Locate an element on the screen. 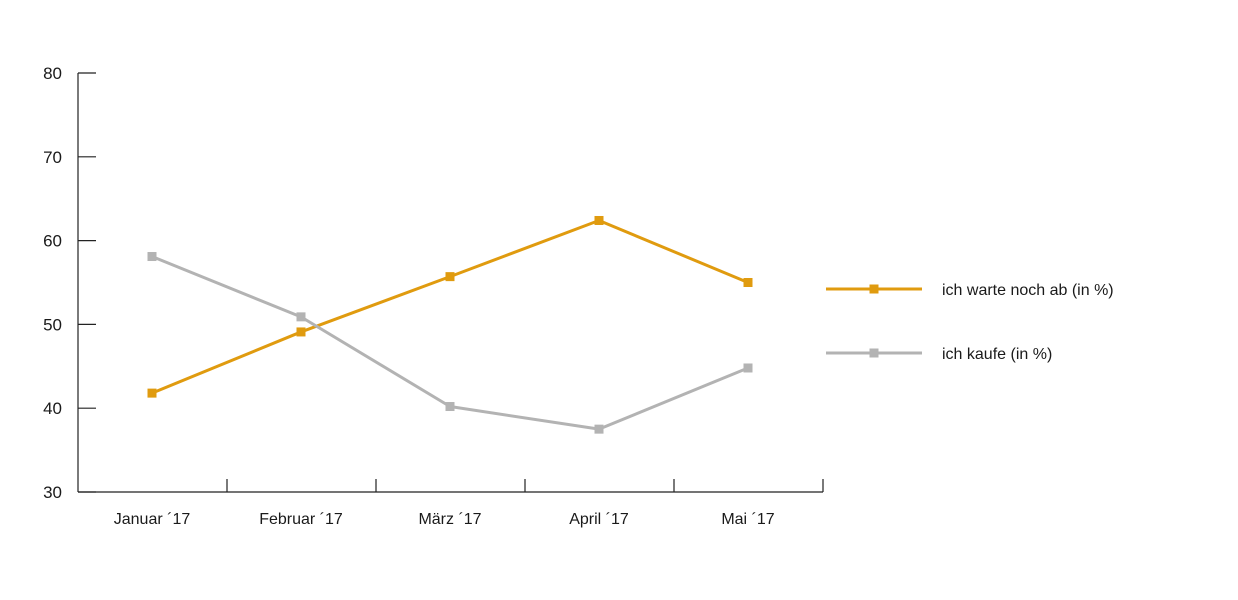 The width and height of the screenshot is (1238, 600). x-tick-label: Februar ´17 is located at coordinates (301, 519).